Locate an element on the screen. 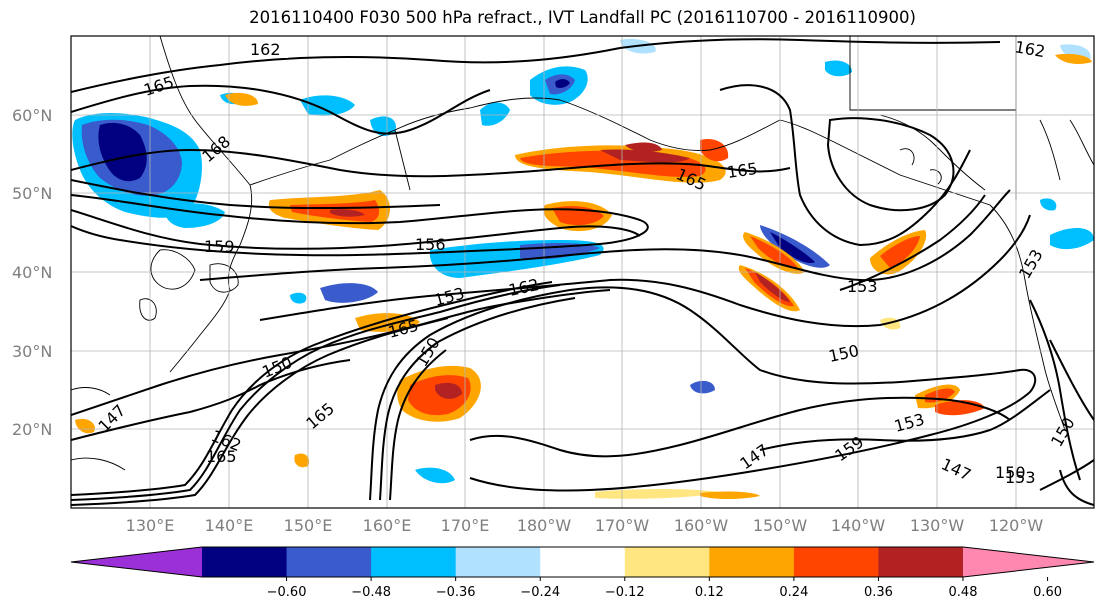 This screenshot has width=1105, height=601. lon-label: 180°W is located at coordinates (544, 525).